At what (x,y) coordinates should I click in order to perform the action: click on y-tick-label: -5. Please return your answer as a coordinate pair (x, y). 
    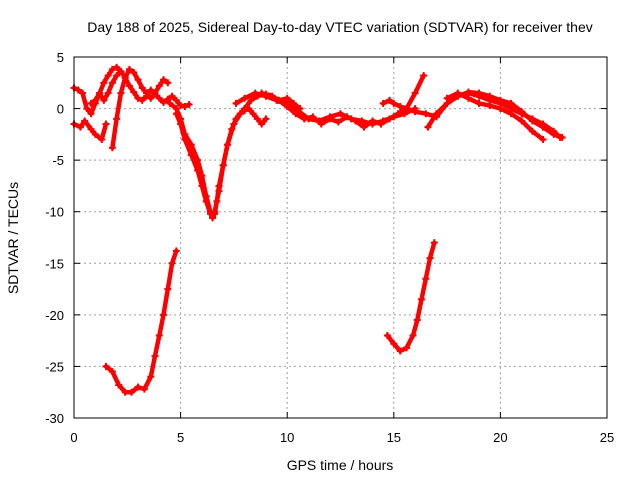
    Looking at the image, I should click on (58, 160).